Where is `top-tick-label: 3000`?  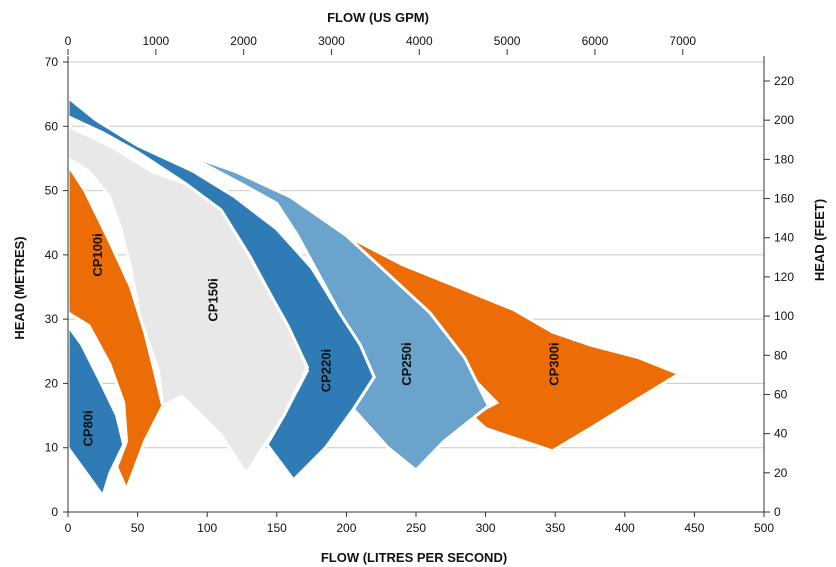 top-tick-label: 3000 is located at coordinates (331, 41).